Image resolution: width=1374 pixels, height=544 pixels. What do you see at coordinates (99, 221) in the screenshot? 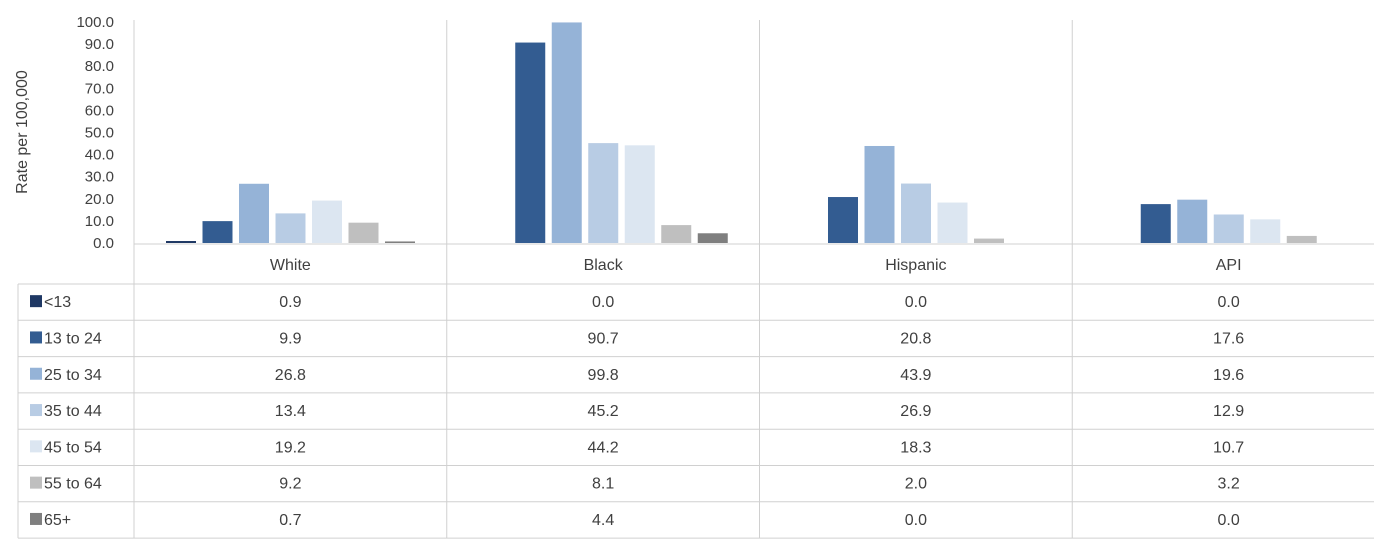
I see `y-tick-label: 10.0` at bounding box center [99, 221].